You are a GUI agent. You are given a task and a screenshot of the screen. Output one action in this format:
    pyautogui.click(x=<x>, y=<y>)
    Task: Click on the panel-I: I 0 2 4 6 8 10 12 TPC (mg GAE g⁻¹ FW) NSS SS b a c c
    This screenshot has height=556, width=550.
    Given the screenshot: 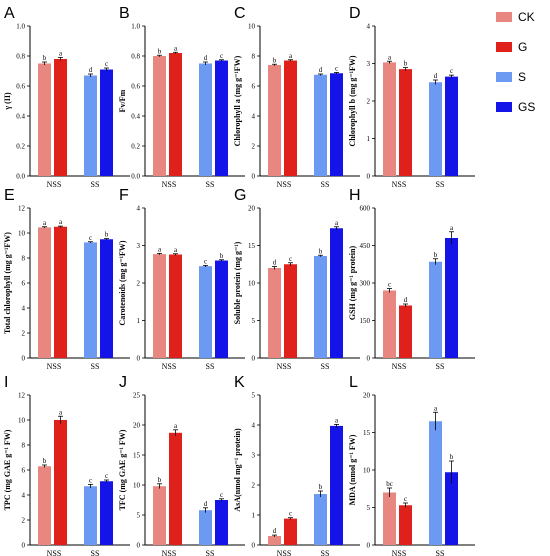 What is the action you would take?
    pyautogui.click(x=66, y=465)
    